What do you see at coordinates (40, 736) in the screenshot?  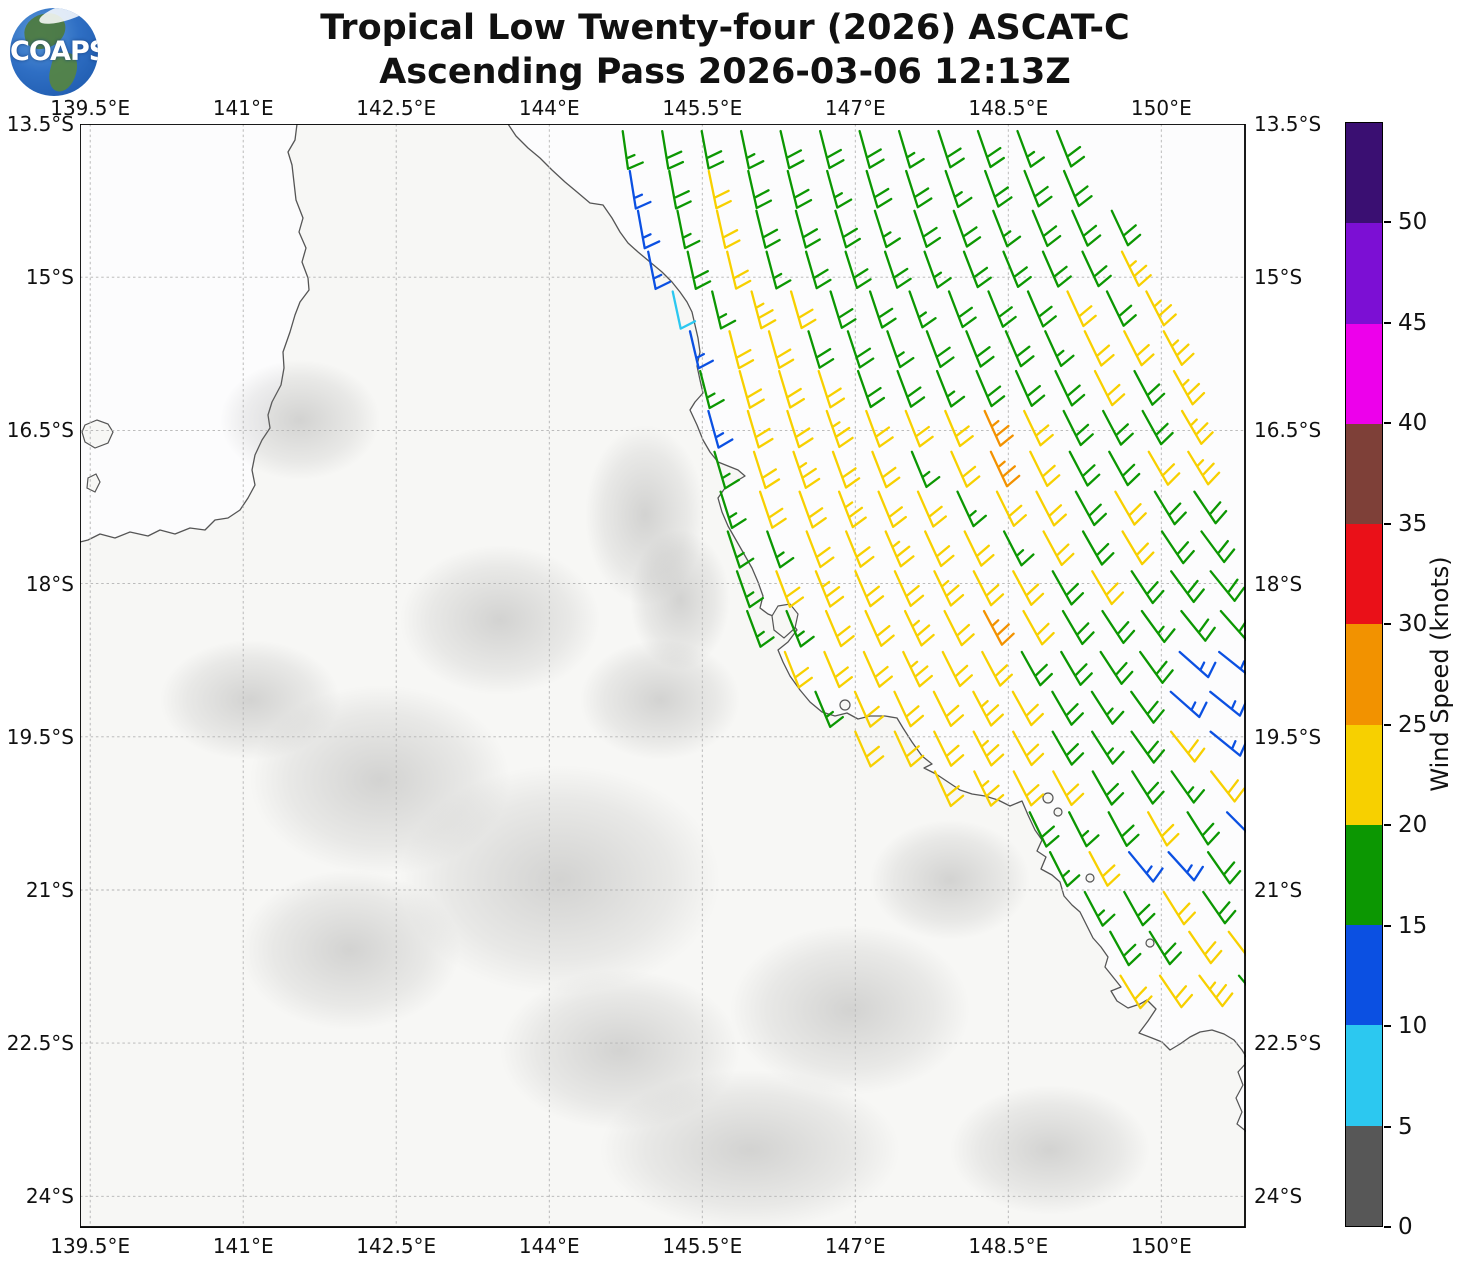 I see `y-tick-label-left: 19.5°S` at bounding box center [40, 736].